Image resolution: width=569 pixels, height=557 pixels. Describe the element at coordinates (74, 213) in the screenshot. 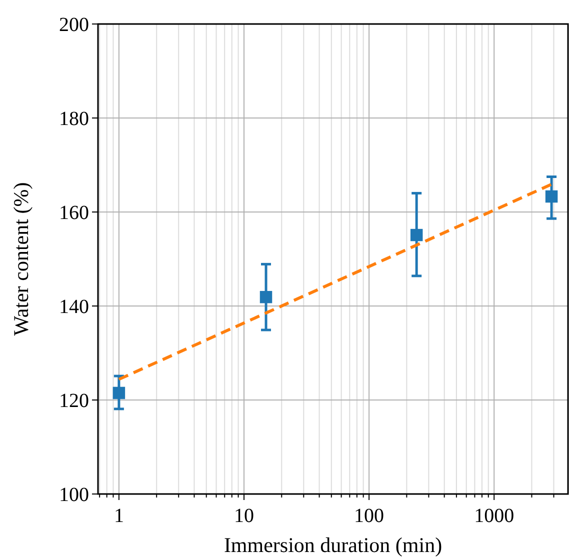

I see `y-tick-label: 160` at that location.